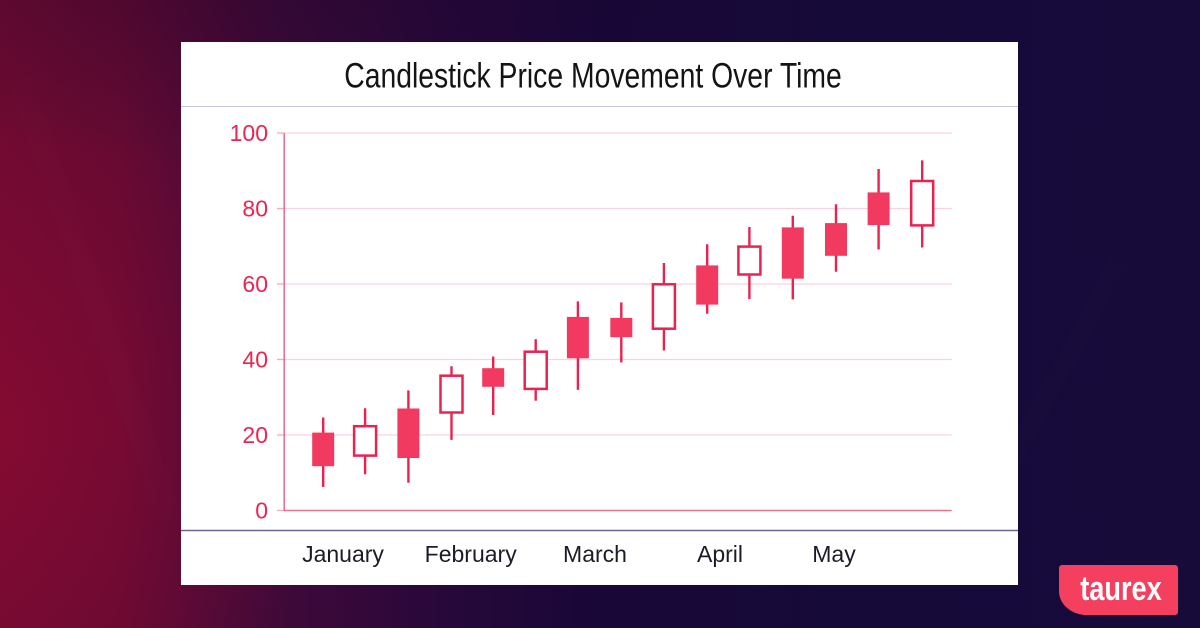 This screenshot has height=628, width=1200. I want to click on svg-text:Candlestick Price Movement Ove: Candlestick Price Movement Over Time, so click(593, 76).